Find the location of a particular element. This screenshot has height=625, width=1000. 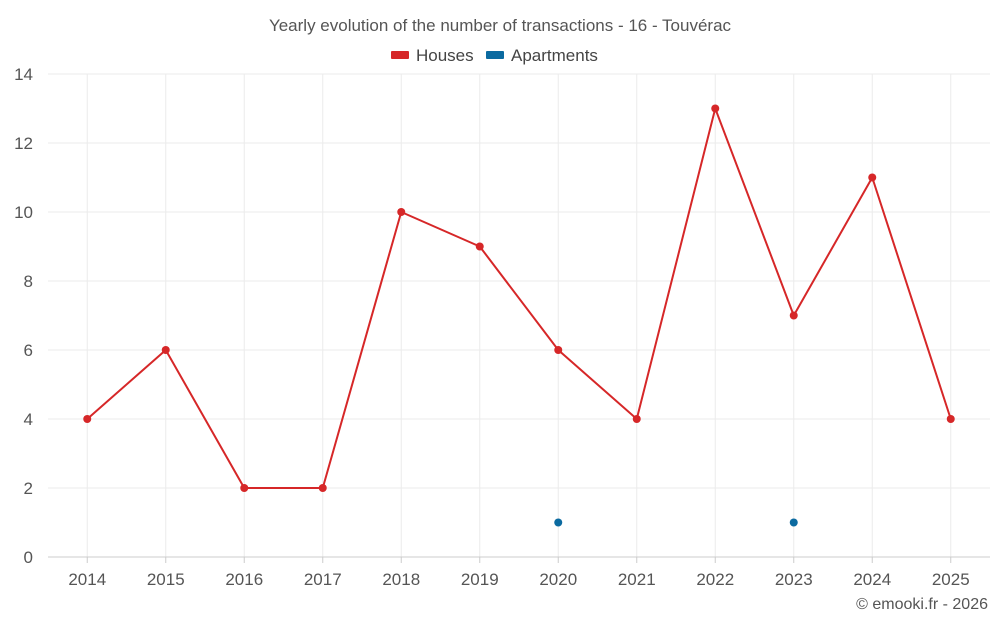

data-point-houses-2017 is located at coordinates (322, 488).